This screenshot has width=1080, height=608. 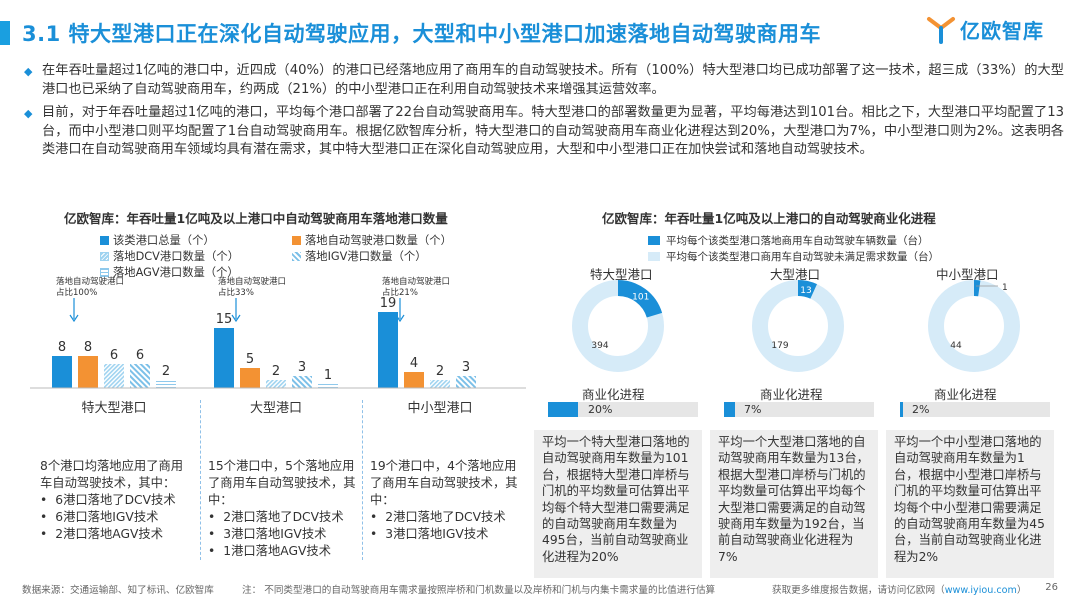 What do you see at coordinates (118, 590) in the screenshot?
I see `footer-source: 数据来源：交通运输部、知了标讯、亿欧智库` at bounding box center [118, 590].